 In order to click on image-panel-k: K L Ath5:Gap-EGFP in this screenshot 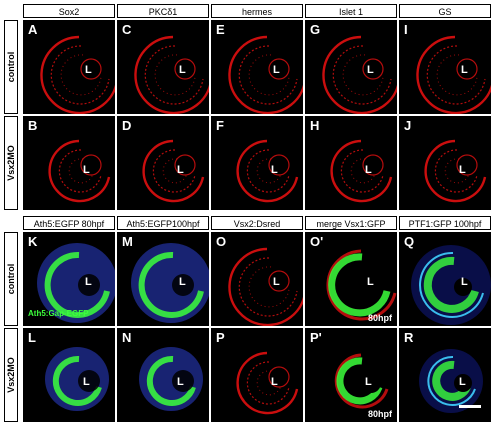, I will do `click(69, 279)`.